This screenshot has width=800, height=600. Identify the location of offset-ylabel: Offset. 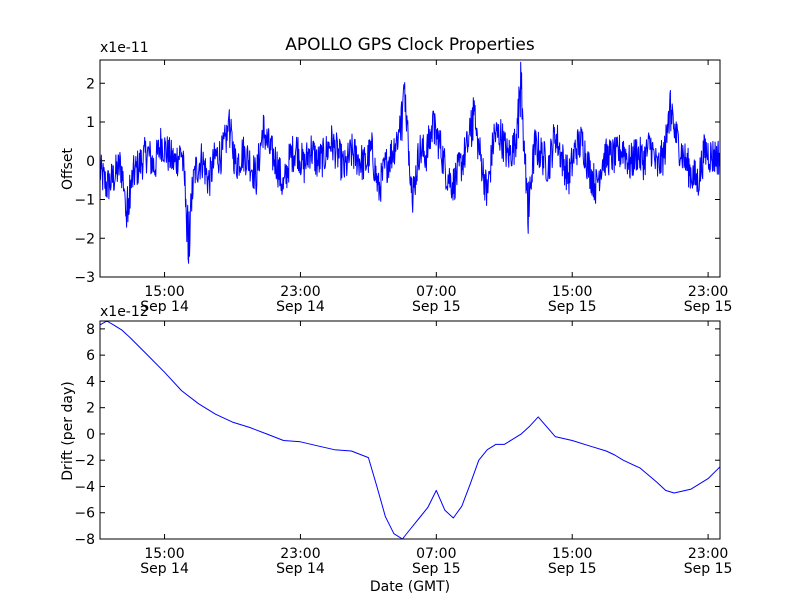
(68, 168).